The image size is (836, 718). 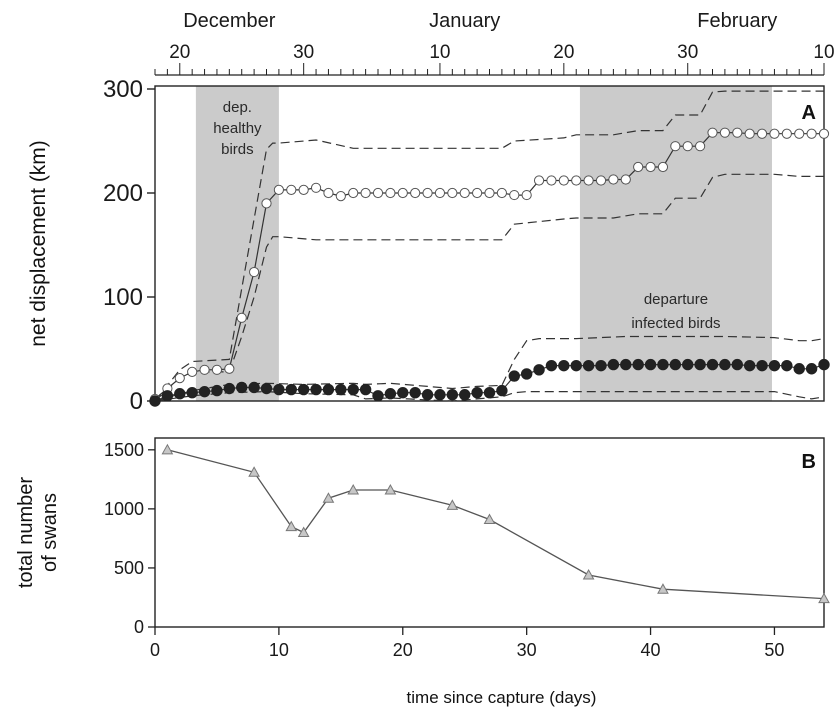 What do you see at coordinates (675, 323) in the screenshot?
I see `shaded-region-2-label-line: infected birds` at bounding box center [675, 323].